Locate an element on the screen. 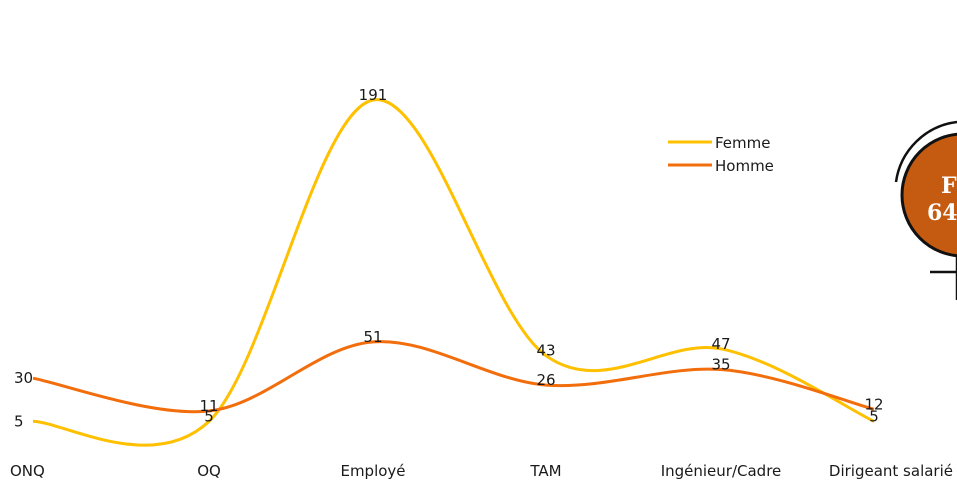 The width and height of the screenshot is (957, 483). badge-text-line1: F is located at coordinates (949, 186).